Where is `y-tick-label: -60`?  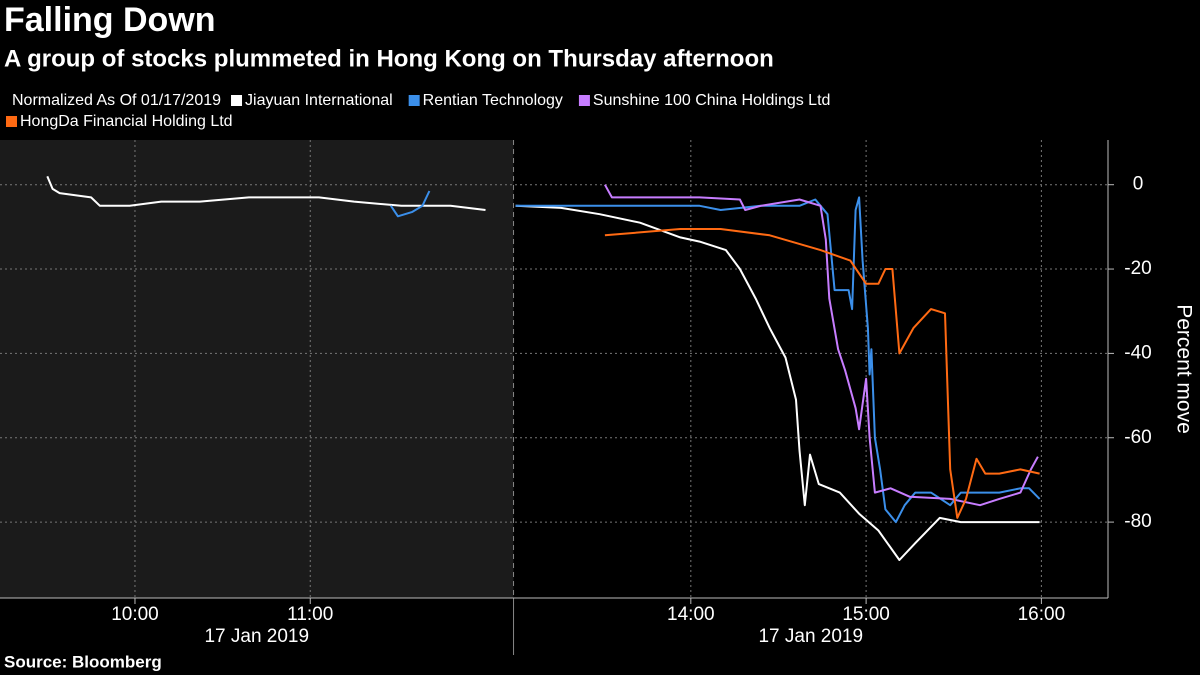
y-tick-label: -60 is located at coordinates (1137, 437).